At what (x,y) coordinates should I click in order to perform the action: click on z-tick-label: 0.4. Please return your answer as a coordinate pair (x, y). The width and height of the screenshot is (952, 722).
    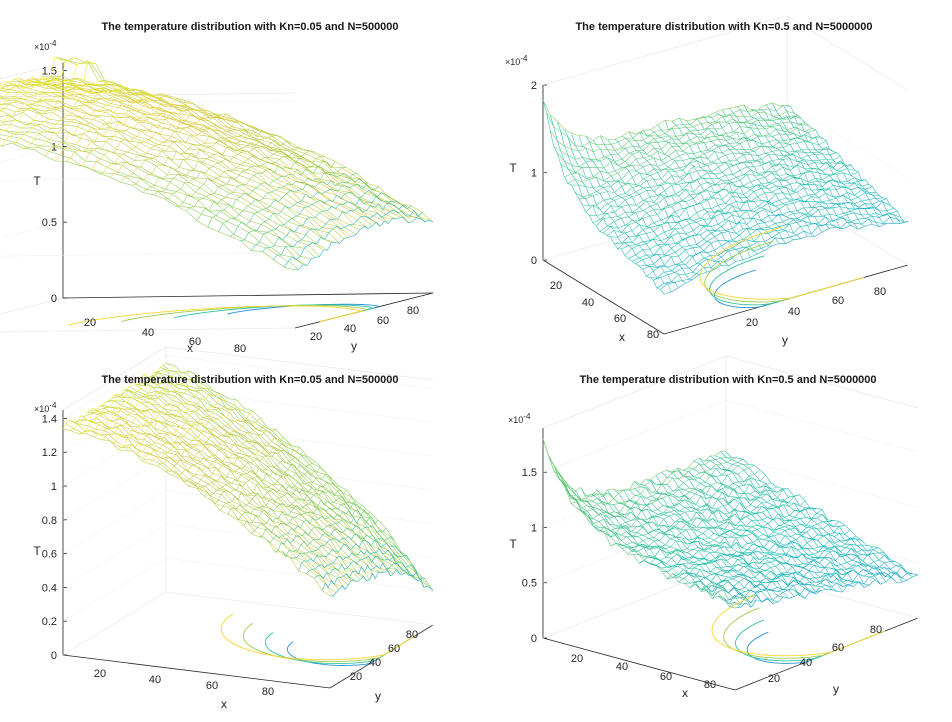
    Looking at the image, I should click on (49, 588).